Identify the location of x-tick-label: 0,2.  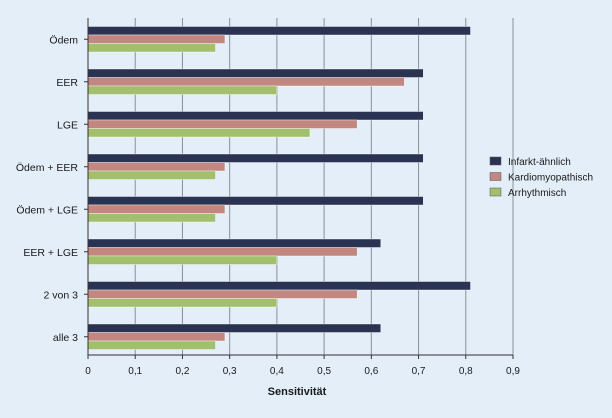
(182, 371).